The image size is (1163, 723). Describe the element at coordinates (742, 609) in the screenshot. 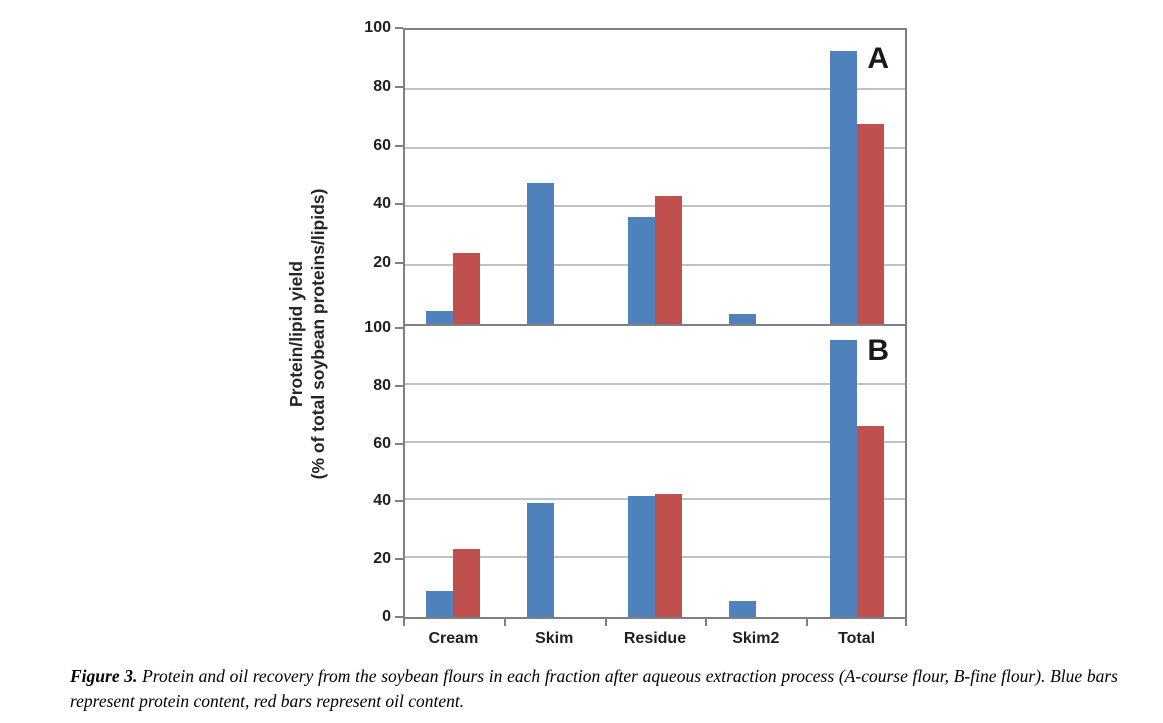

I see `bar-protein-skim2-b` at that location.